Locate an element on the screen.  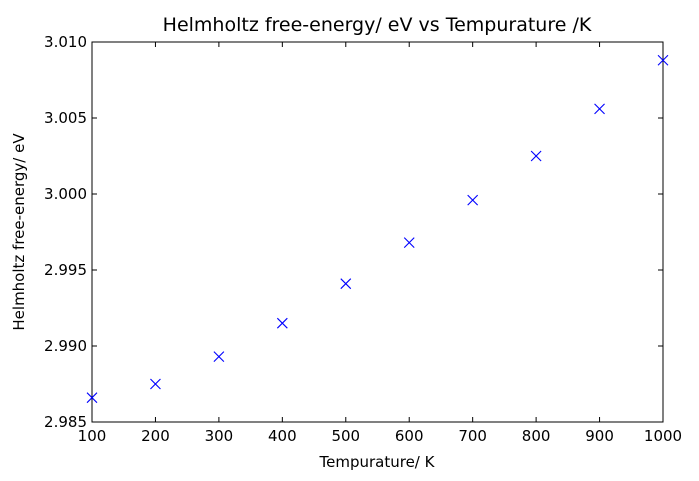
y-tick-label: 2.995 is located at coordinates (65, 270).